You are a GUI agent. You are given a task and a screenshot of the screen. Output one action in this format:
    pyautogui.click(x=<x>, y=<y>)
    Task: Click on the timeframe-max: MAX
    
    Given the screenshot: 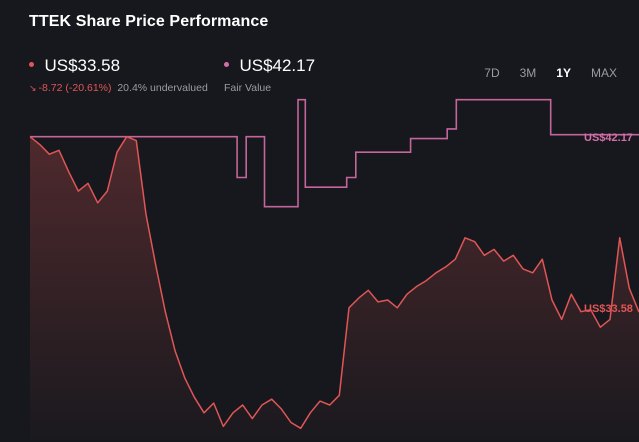 What is the action you would take?
    pyautogui.click(x=603, y=73)
    